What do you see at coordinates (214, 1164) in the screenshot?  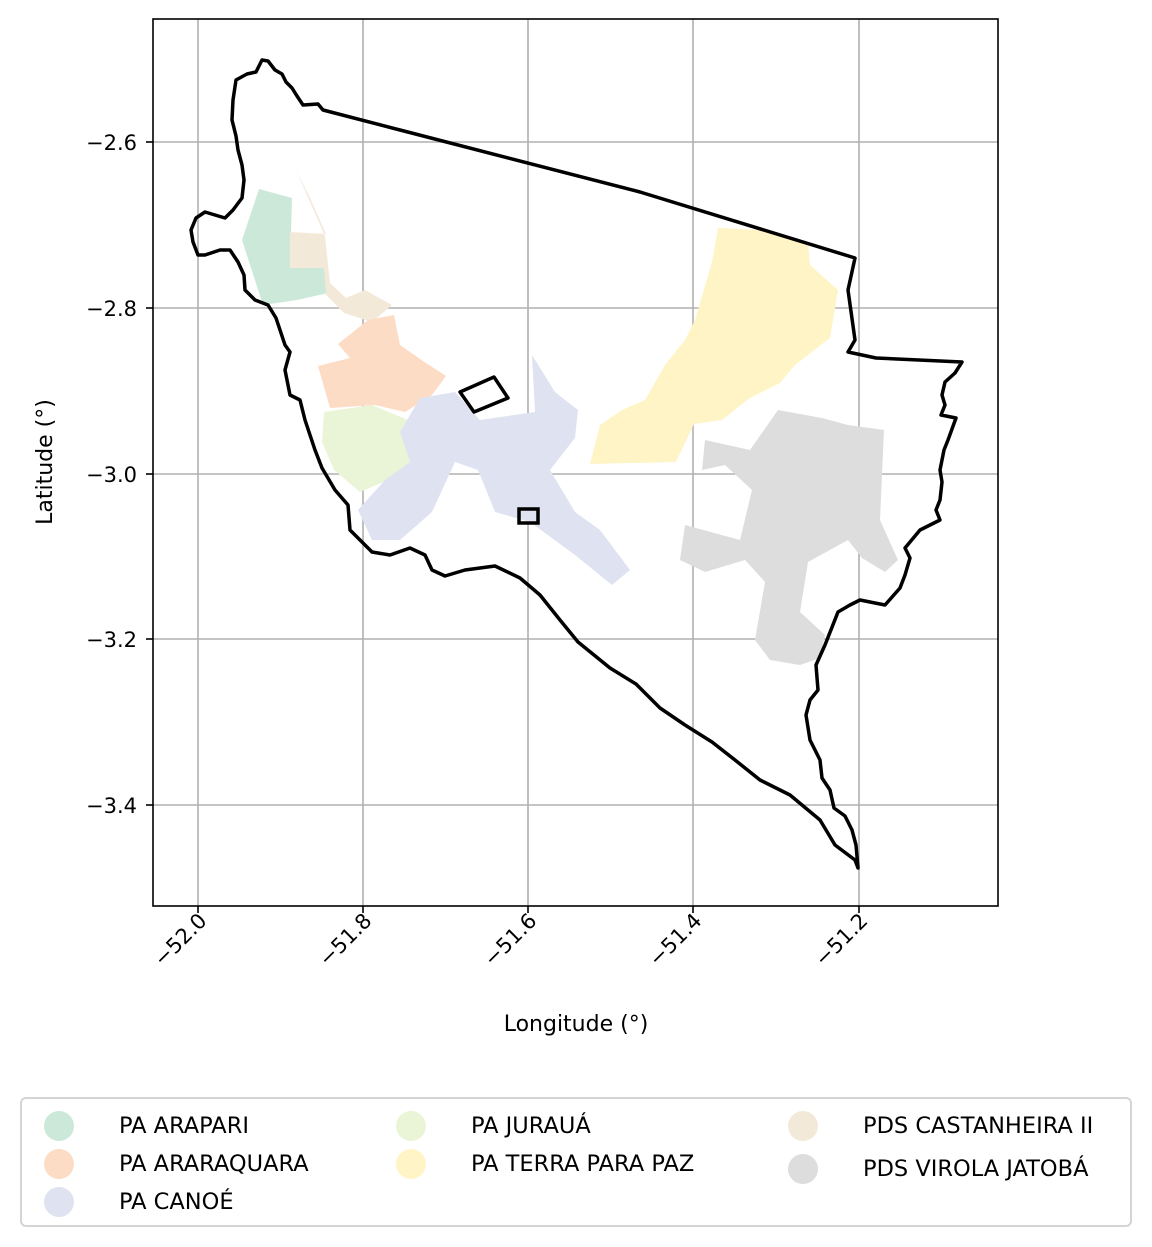 I see `legend-label: PA ARARAQUARA` at bounding box center [214, 1164].